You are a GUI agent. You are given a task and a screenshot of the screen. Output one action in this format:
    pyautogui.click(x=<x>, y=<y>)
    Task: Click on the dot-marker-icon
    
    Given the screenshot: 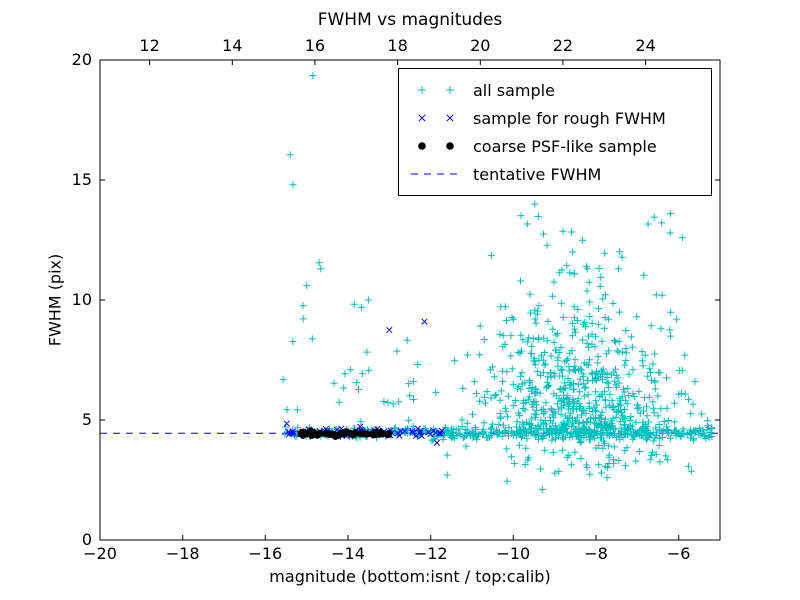 What is the action you would take?
    pyautogui.click(x=436, y=146)
    